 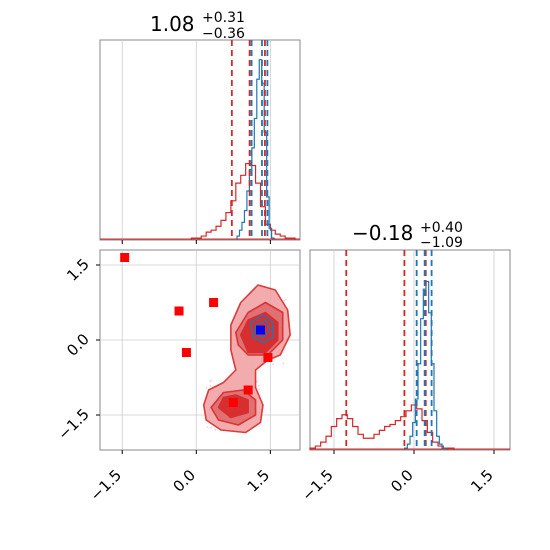 What do you see at coordinates (73, 424) in the screenshot?
I see `y-tick-label: −1.5` at bounding box center [73, 424].